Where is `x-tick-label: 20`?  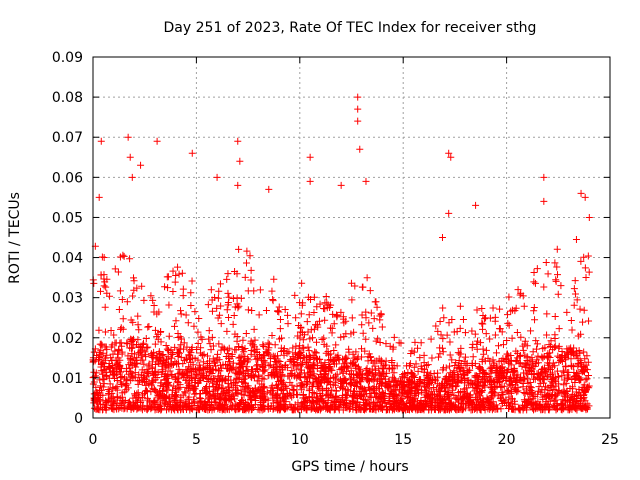 x-tick-label: 20 is located at coordinates (507, 440).